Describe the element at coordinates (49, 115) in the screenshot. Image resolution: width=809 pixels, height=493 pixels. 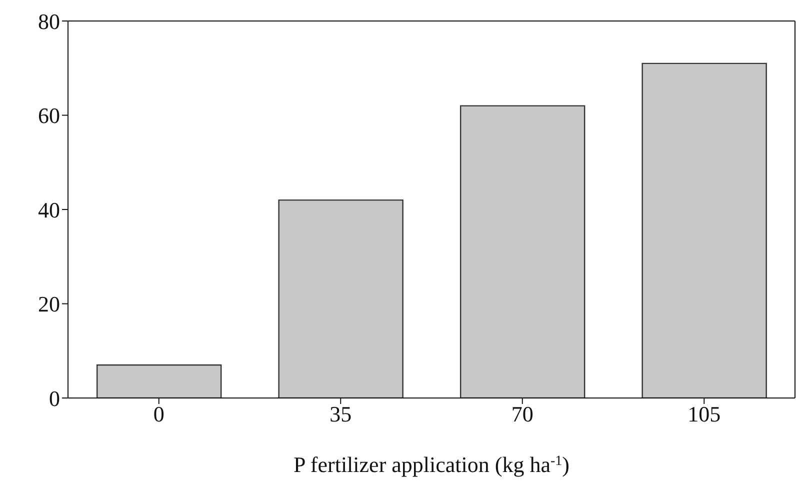
I see `y-tick-label: 60` at that location.